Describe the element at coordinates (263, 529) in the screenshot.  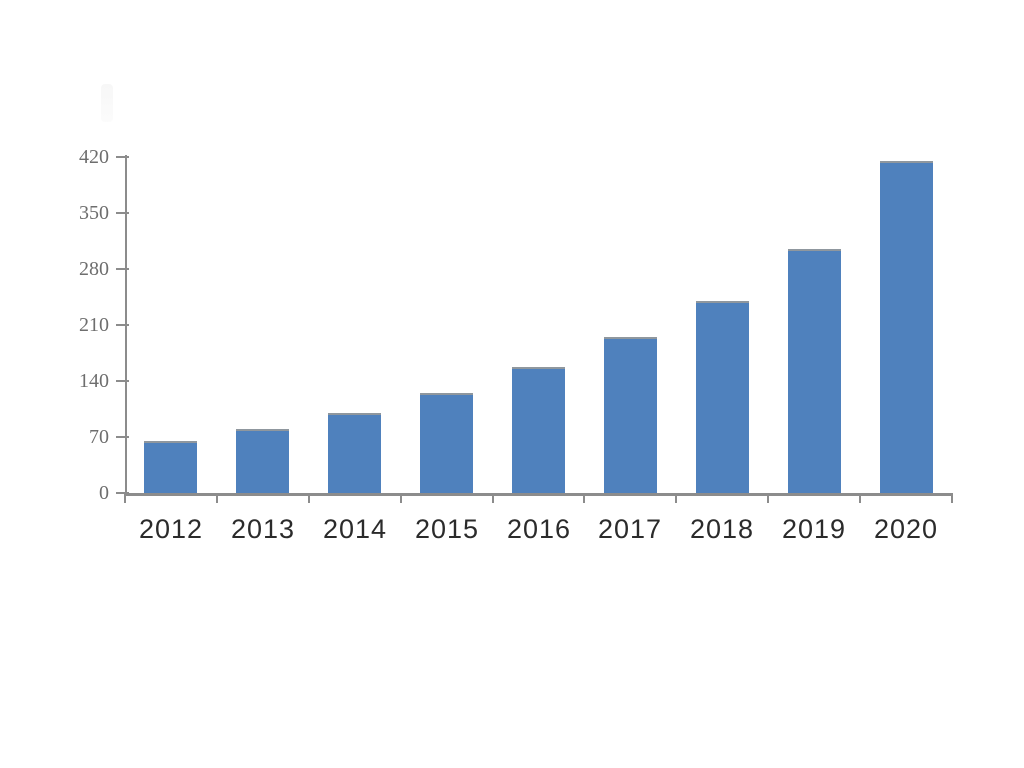
I see `x-tick-label: 2013` at that location.